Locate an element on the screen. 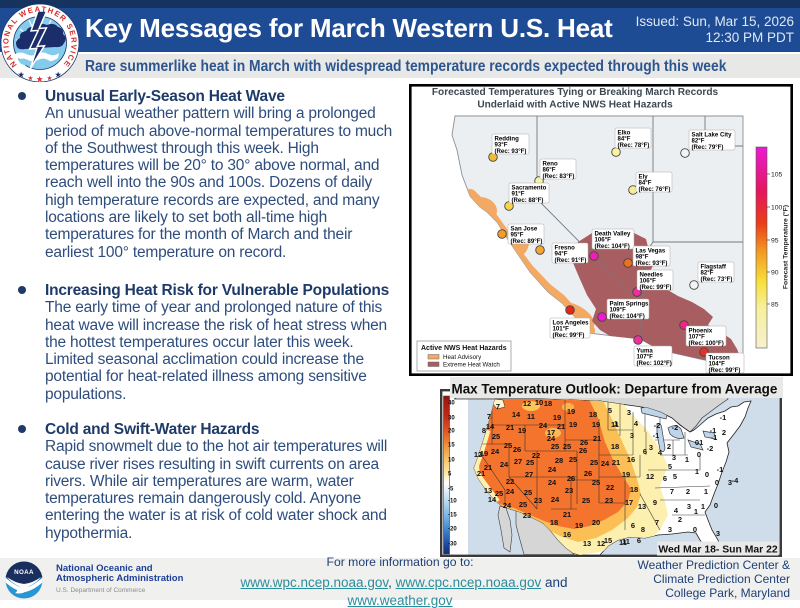  svg-text: Extreme Heat Watch is located at coordinates (471, 364).